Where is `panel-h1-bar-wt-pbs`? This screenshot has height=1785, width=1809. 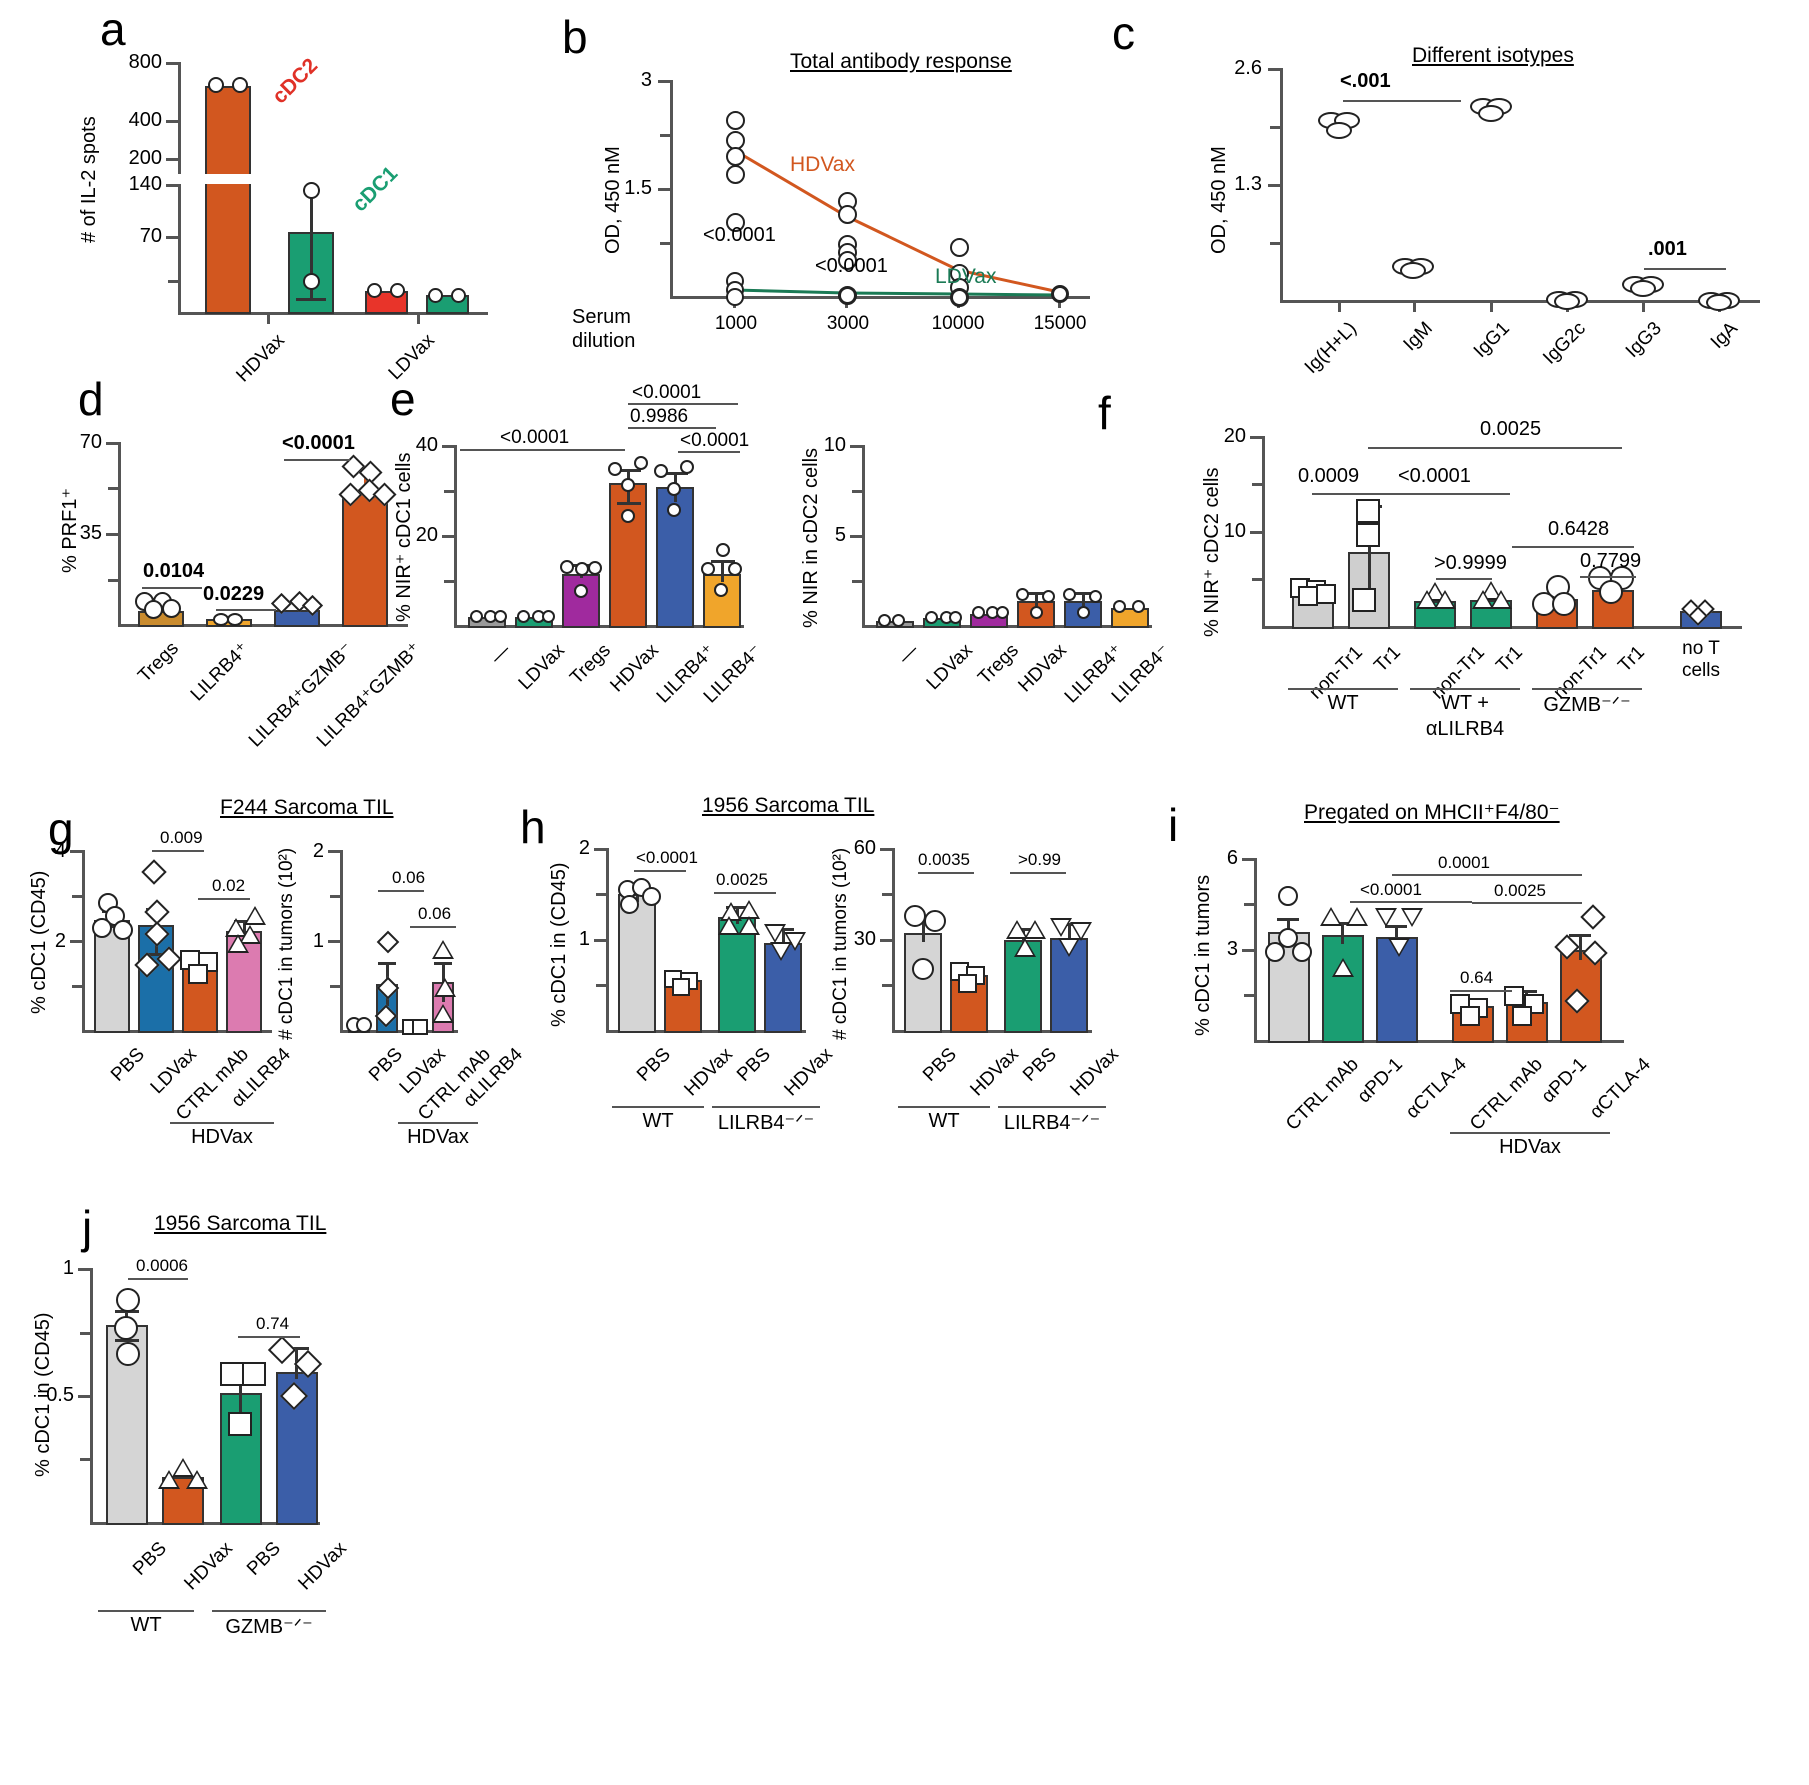 panel-h1-bar-wt-pbs is located at coordinates (637, 963).